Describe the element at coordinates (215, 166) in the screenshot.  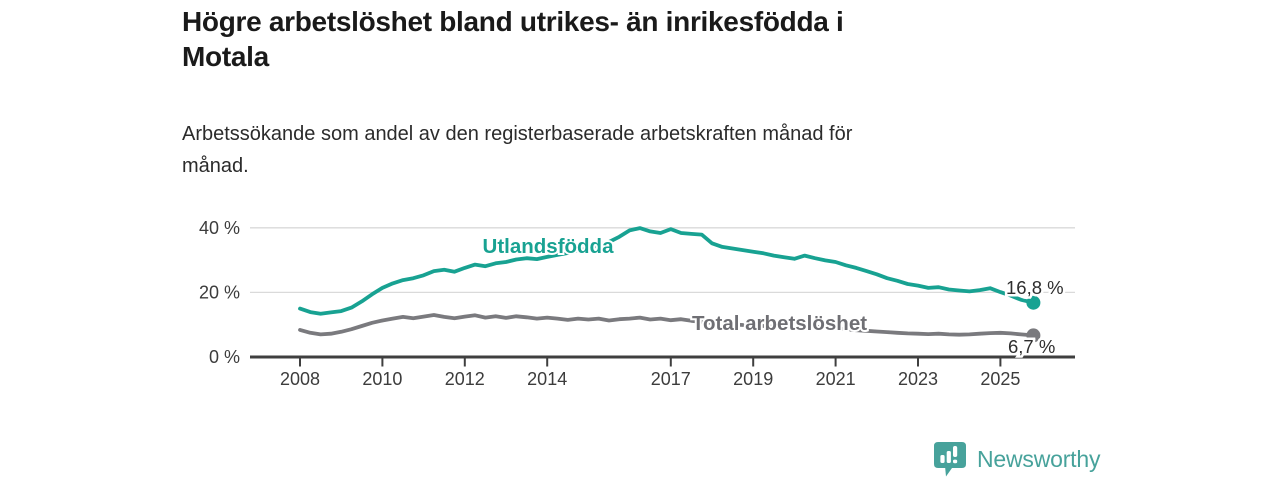
I see `chart-subtitle-line-2: månad.` at that location.